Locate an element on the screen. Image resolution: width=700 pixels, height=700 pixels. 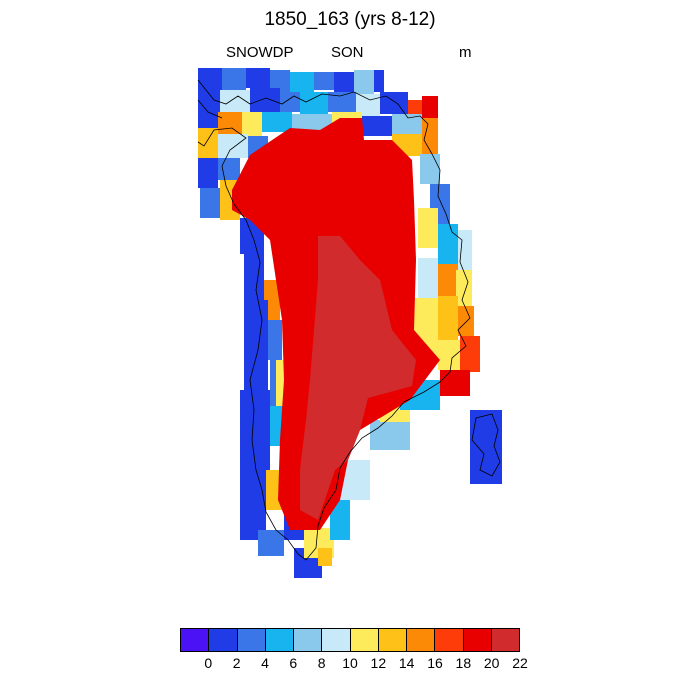
colorbar-tick-label: 10 is located at coordinates (350, 663).